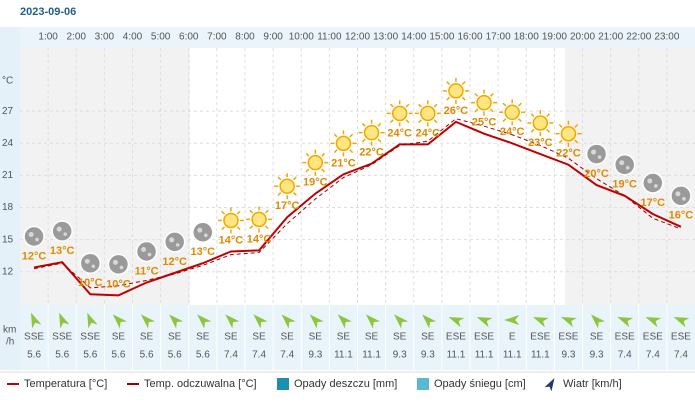 Image resolution: width=695 pixels, height=413 pixels. Describe the element at coordinates (624, 185) in the screenshot. I see `value-label: 19°C` at that location.